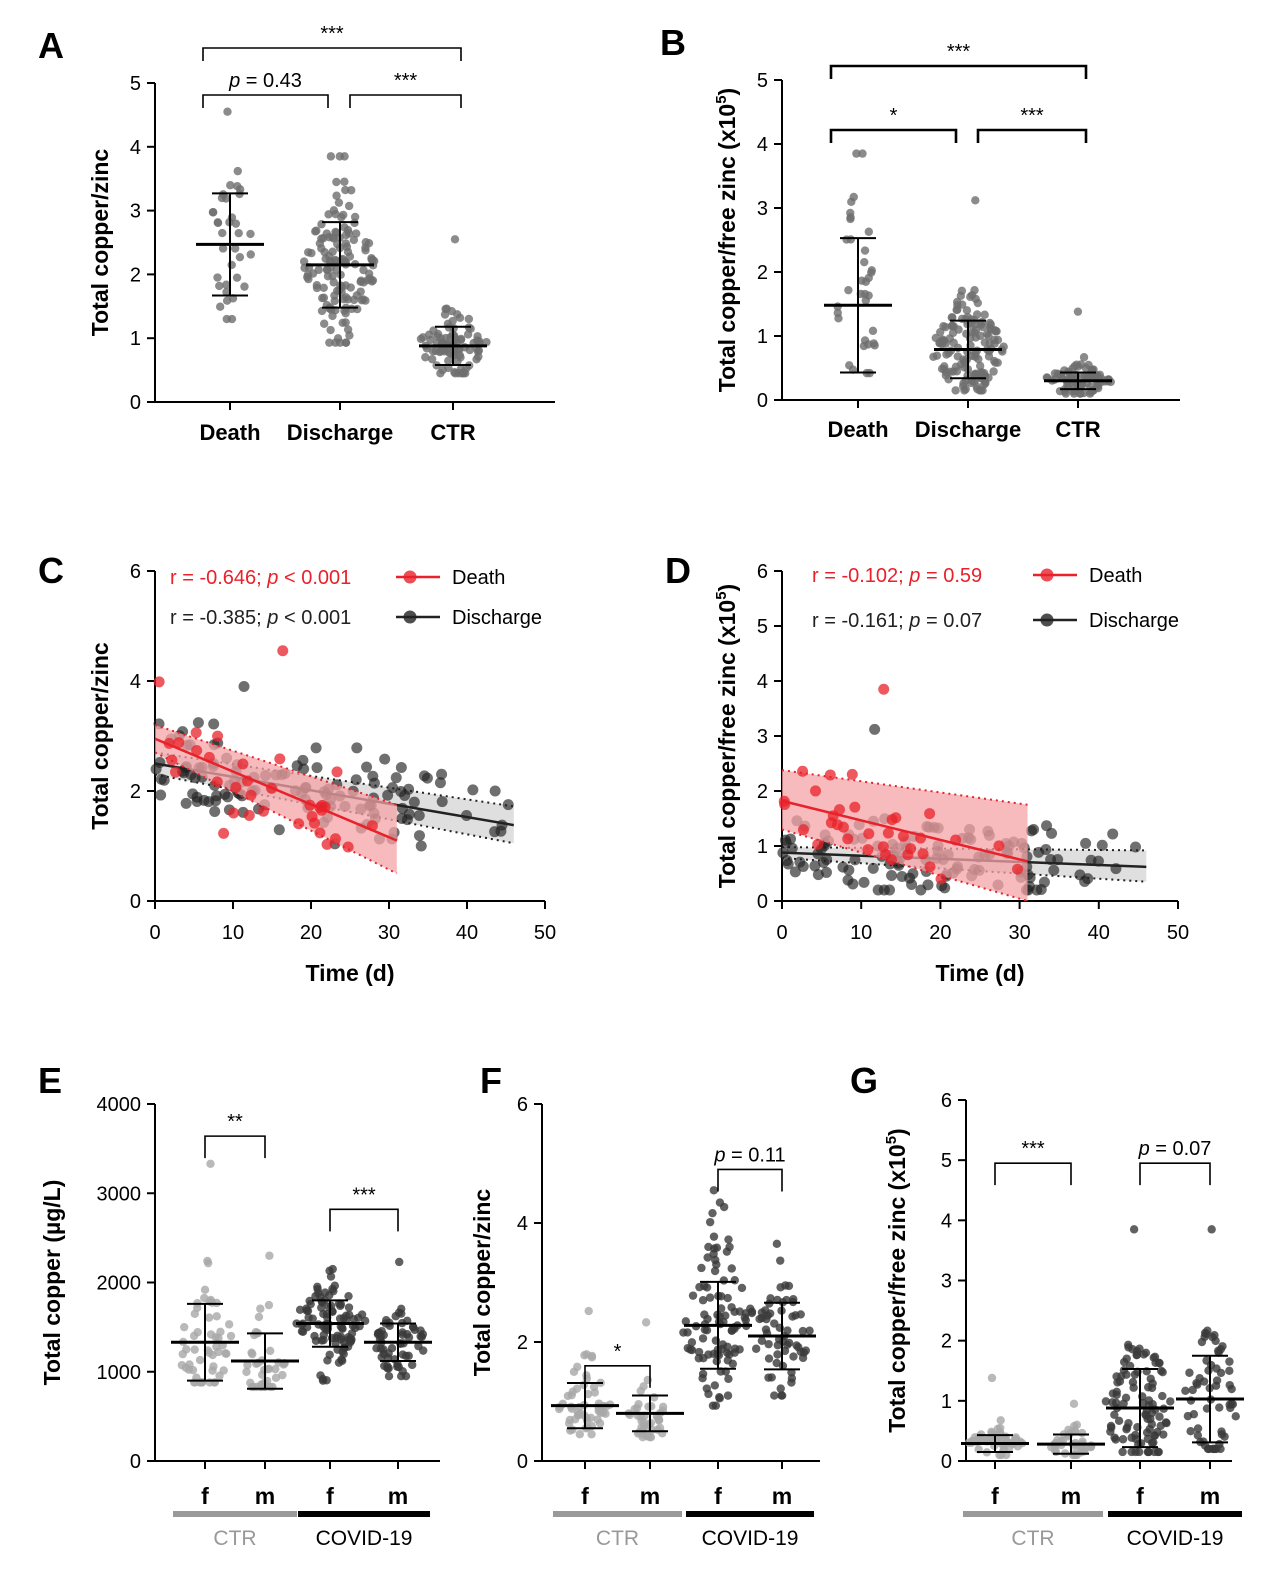 This screenshot has height=1572, width=1263. Describe the element at coordinates (897, 576) in the screenshot. I see `legend-stat: r = -0.102; p = 0.59` at that location.